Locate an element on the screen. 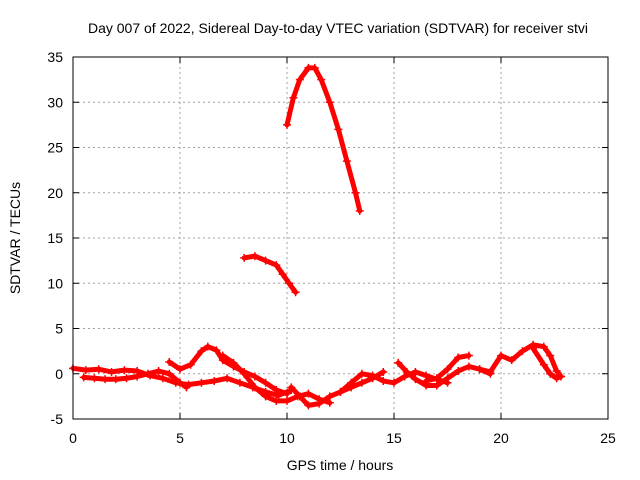 The image size is (640, 480). y-tick-label: 0 is located at coordinates (59, 374).